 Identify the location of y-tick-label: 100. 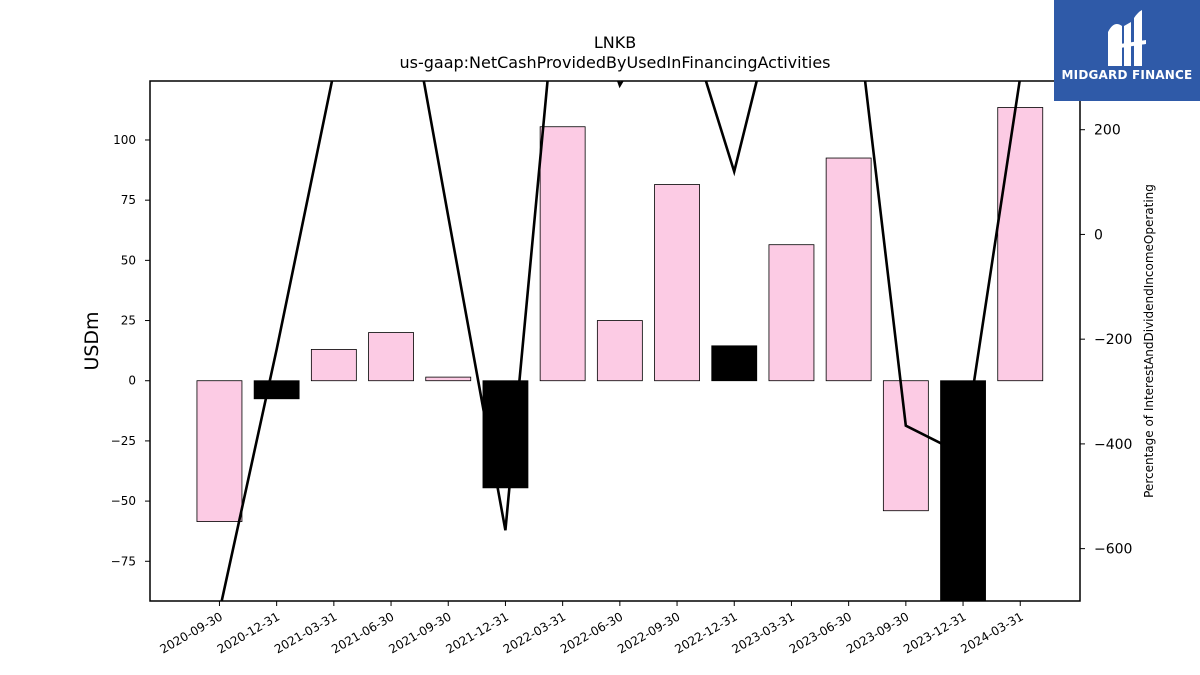
(124, 140).